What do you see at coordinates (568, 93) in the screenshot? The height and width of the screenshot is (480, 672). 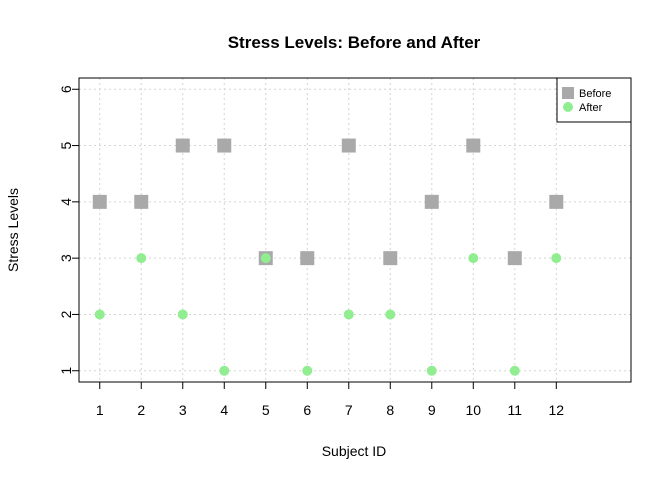 I see `legend-swatch-before` at bounding box center [568, 93].